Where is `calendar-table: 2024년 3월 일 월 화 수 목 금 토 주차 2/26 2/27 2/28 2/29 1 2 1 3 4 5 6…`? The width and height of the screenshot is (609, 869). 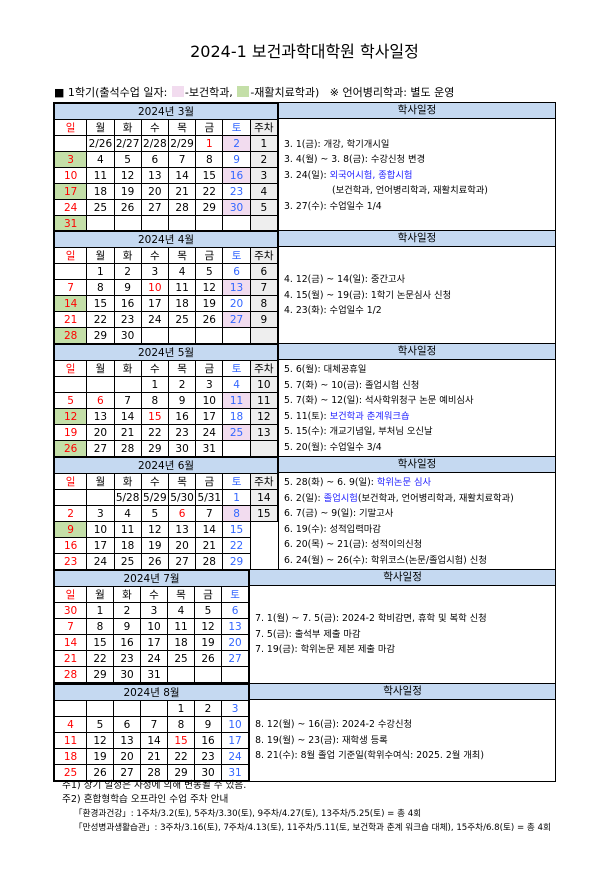 calendar-table: 2024년 3월 일 월 화 수 목 금 토 주차 2/26 2/27 2/28 2/29 1 2 1 3 4 5 6… is located at coordinates (166, 167).